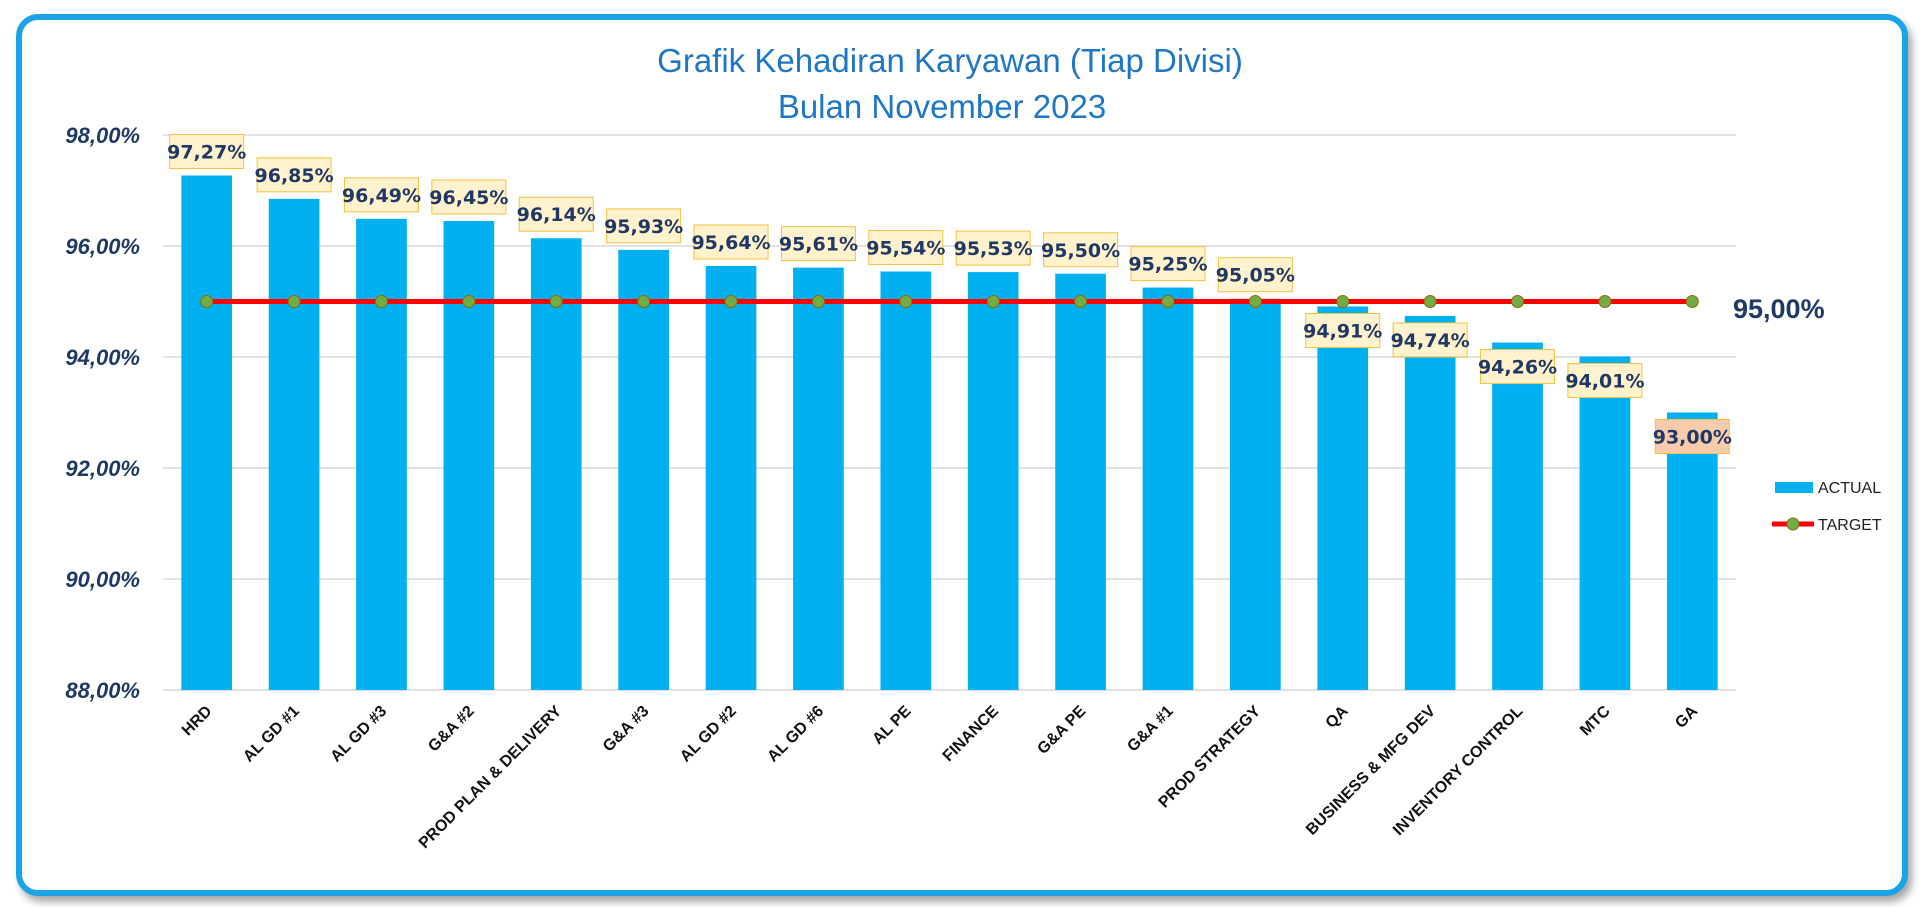 The height and width of the screenshot is (907, 1923). Describe the element at coordinates (1595, 720) in the screenshot. I see `x-tick-label: MTC` at that location.